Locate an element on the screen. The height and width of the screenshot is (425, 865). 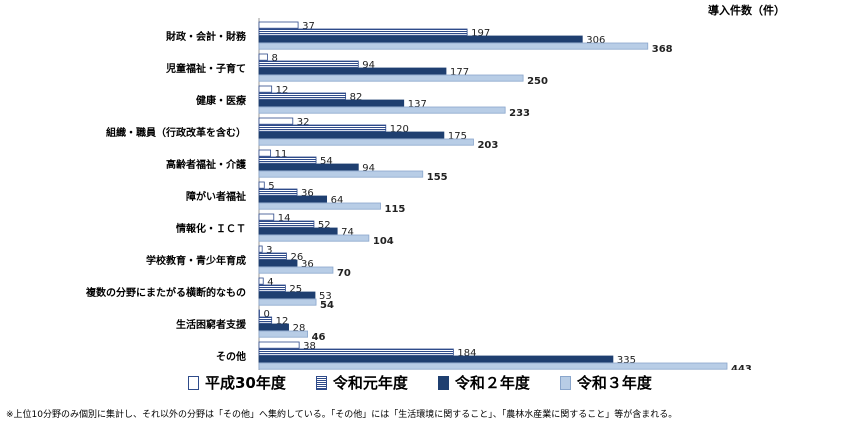
legend-item-h30: 平成30年度 is located at coordinates (237, 382).